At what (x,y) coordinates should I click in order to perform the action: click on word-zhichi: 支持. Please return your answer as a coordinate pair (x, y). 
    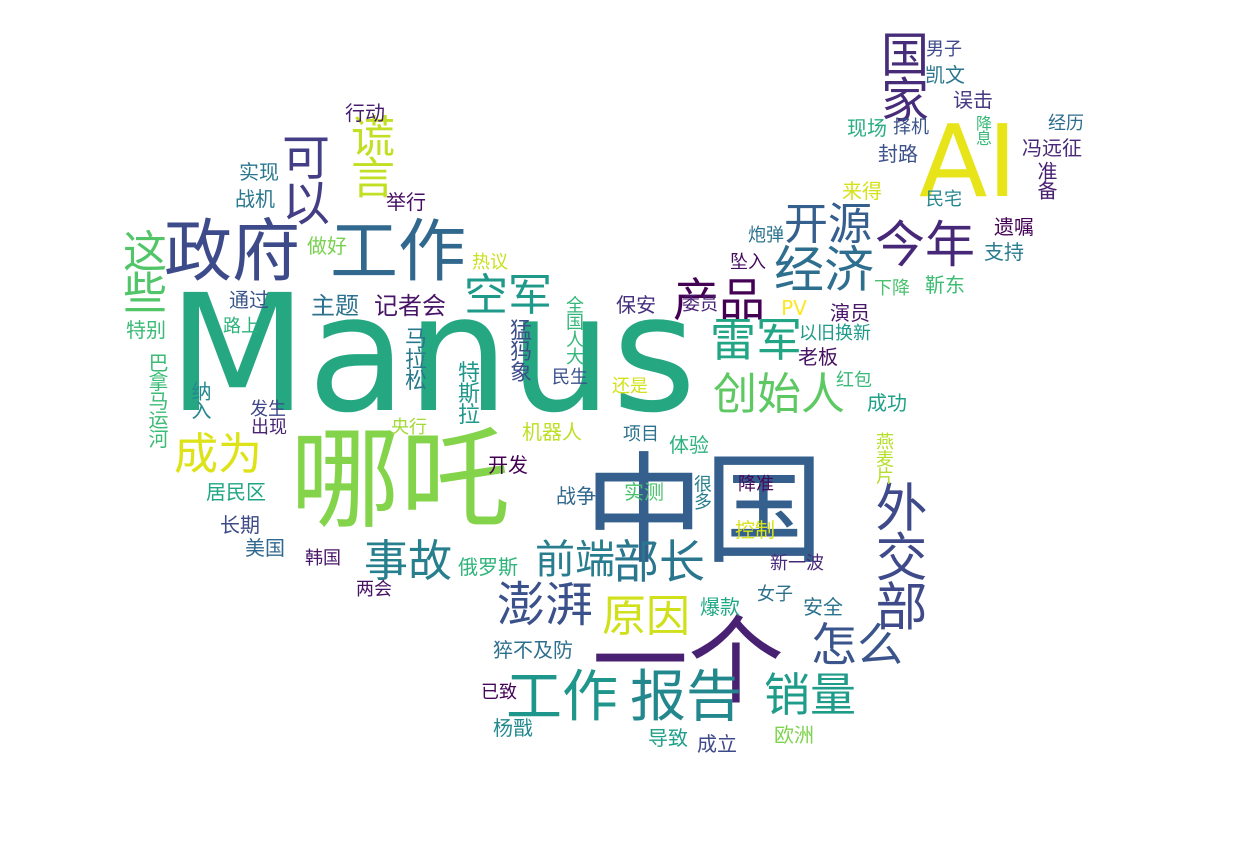
    Looking at the image, I should click on (1004, 252).